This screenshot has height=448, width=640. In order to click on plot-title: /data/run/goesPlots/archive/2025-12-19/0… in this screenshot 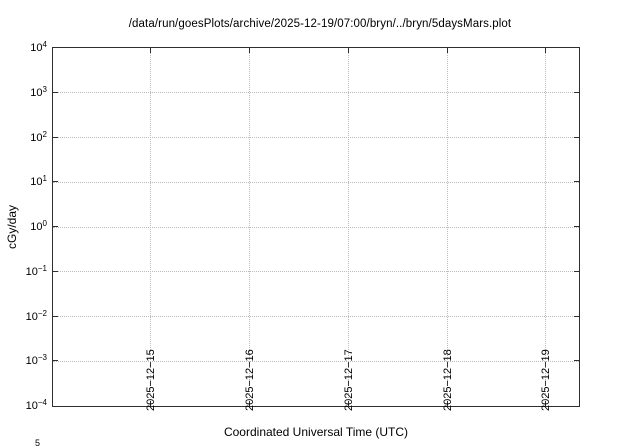, I will do `click(320, 24)`.